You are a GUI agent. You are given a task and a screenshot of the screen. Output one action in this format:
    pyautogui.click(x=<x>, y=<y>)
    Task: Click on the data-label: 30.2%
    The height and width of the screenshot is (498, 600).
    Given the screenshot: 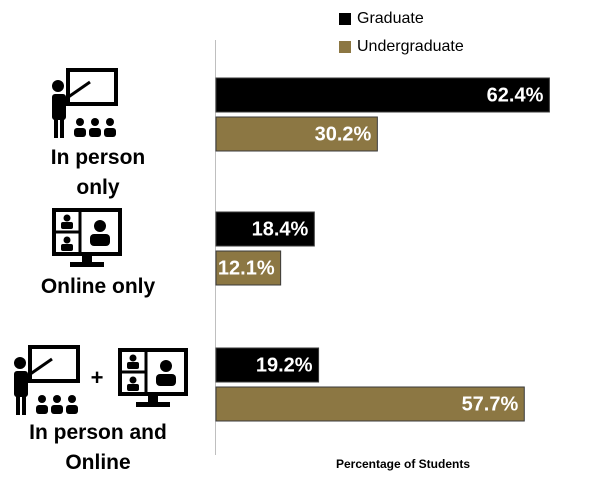 What is the action you would take?
    pyautogui.click(x=343, y=134)
    